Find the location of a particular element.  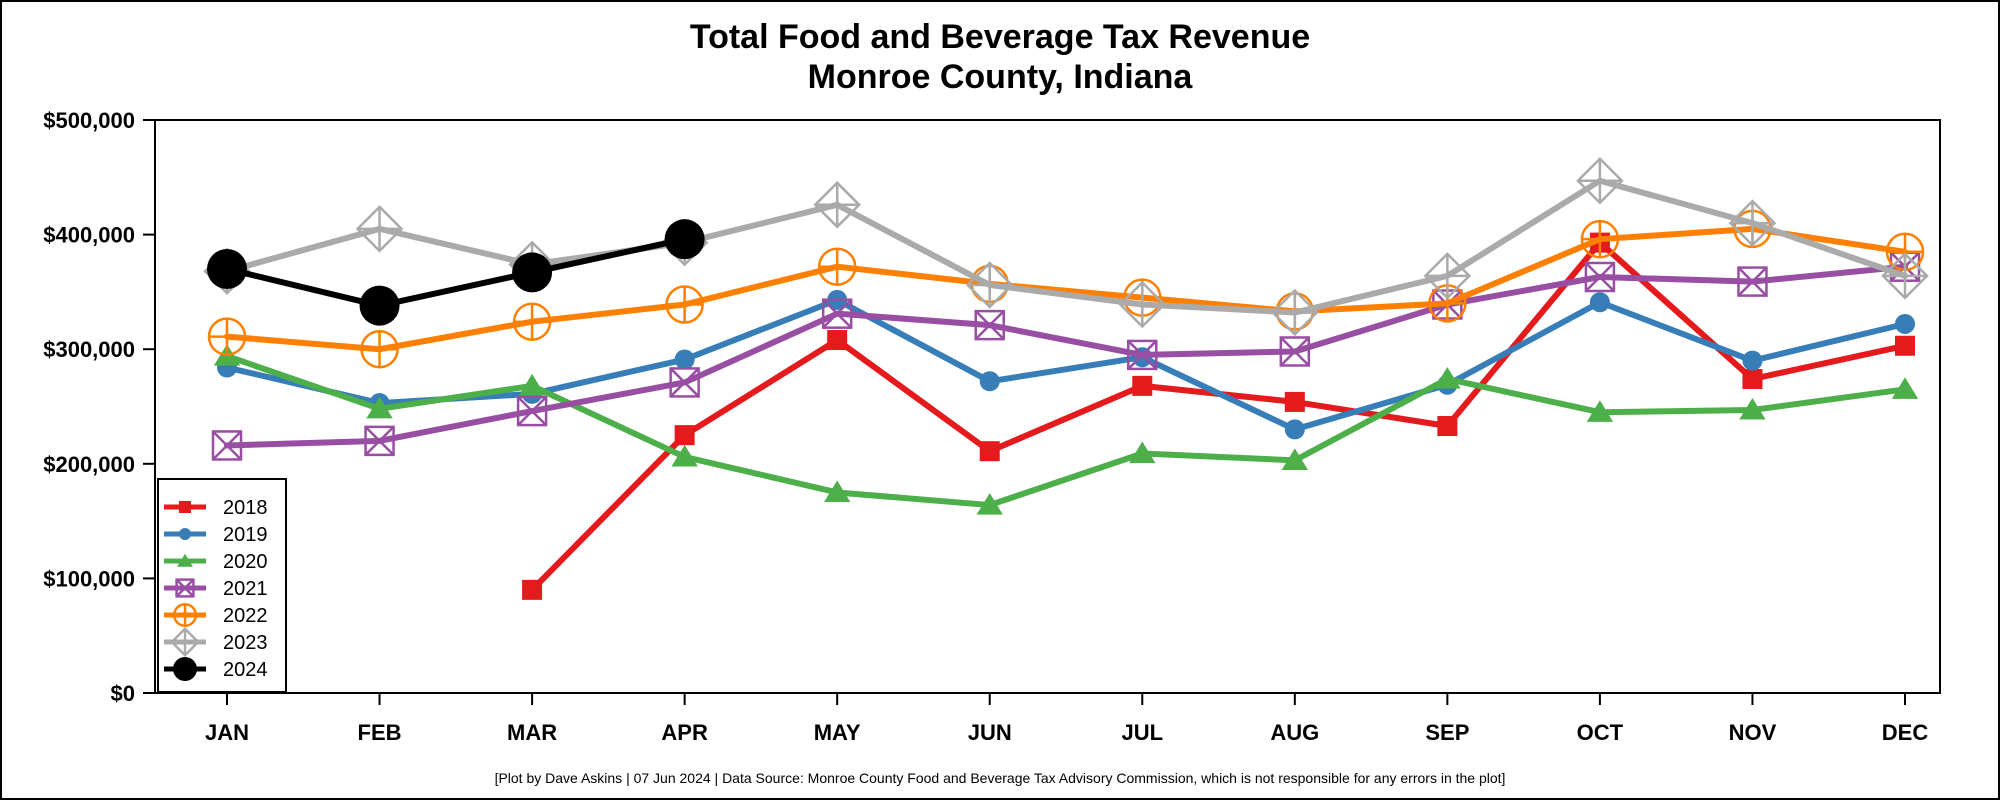

legend-label: 2020 is located at coordinates (245, 562).